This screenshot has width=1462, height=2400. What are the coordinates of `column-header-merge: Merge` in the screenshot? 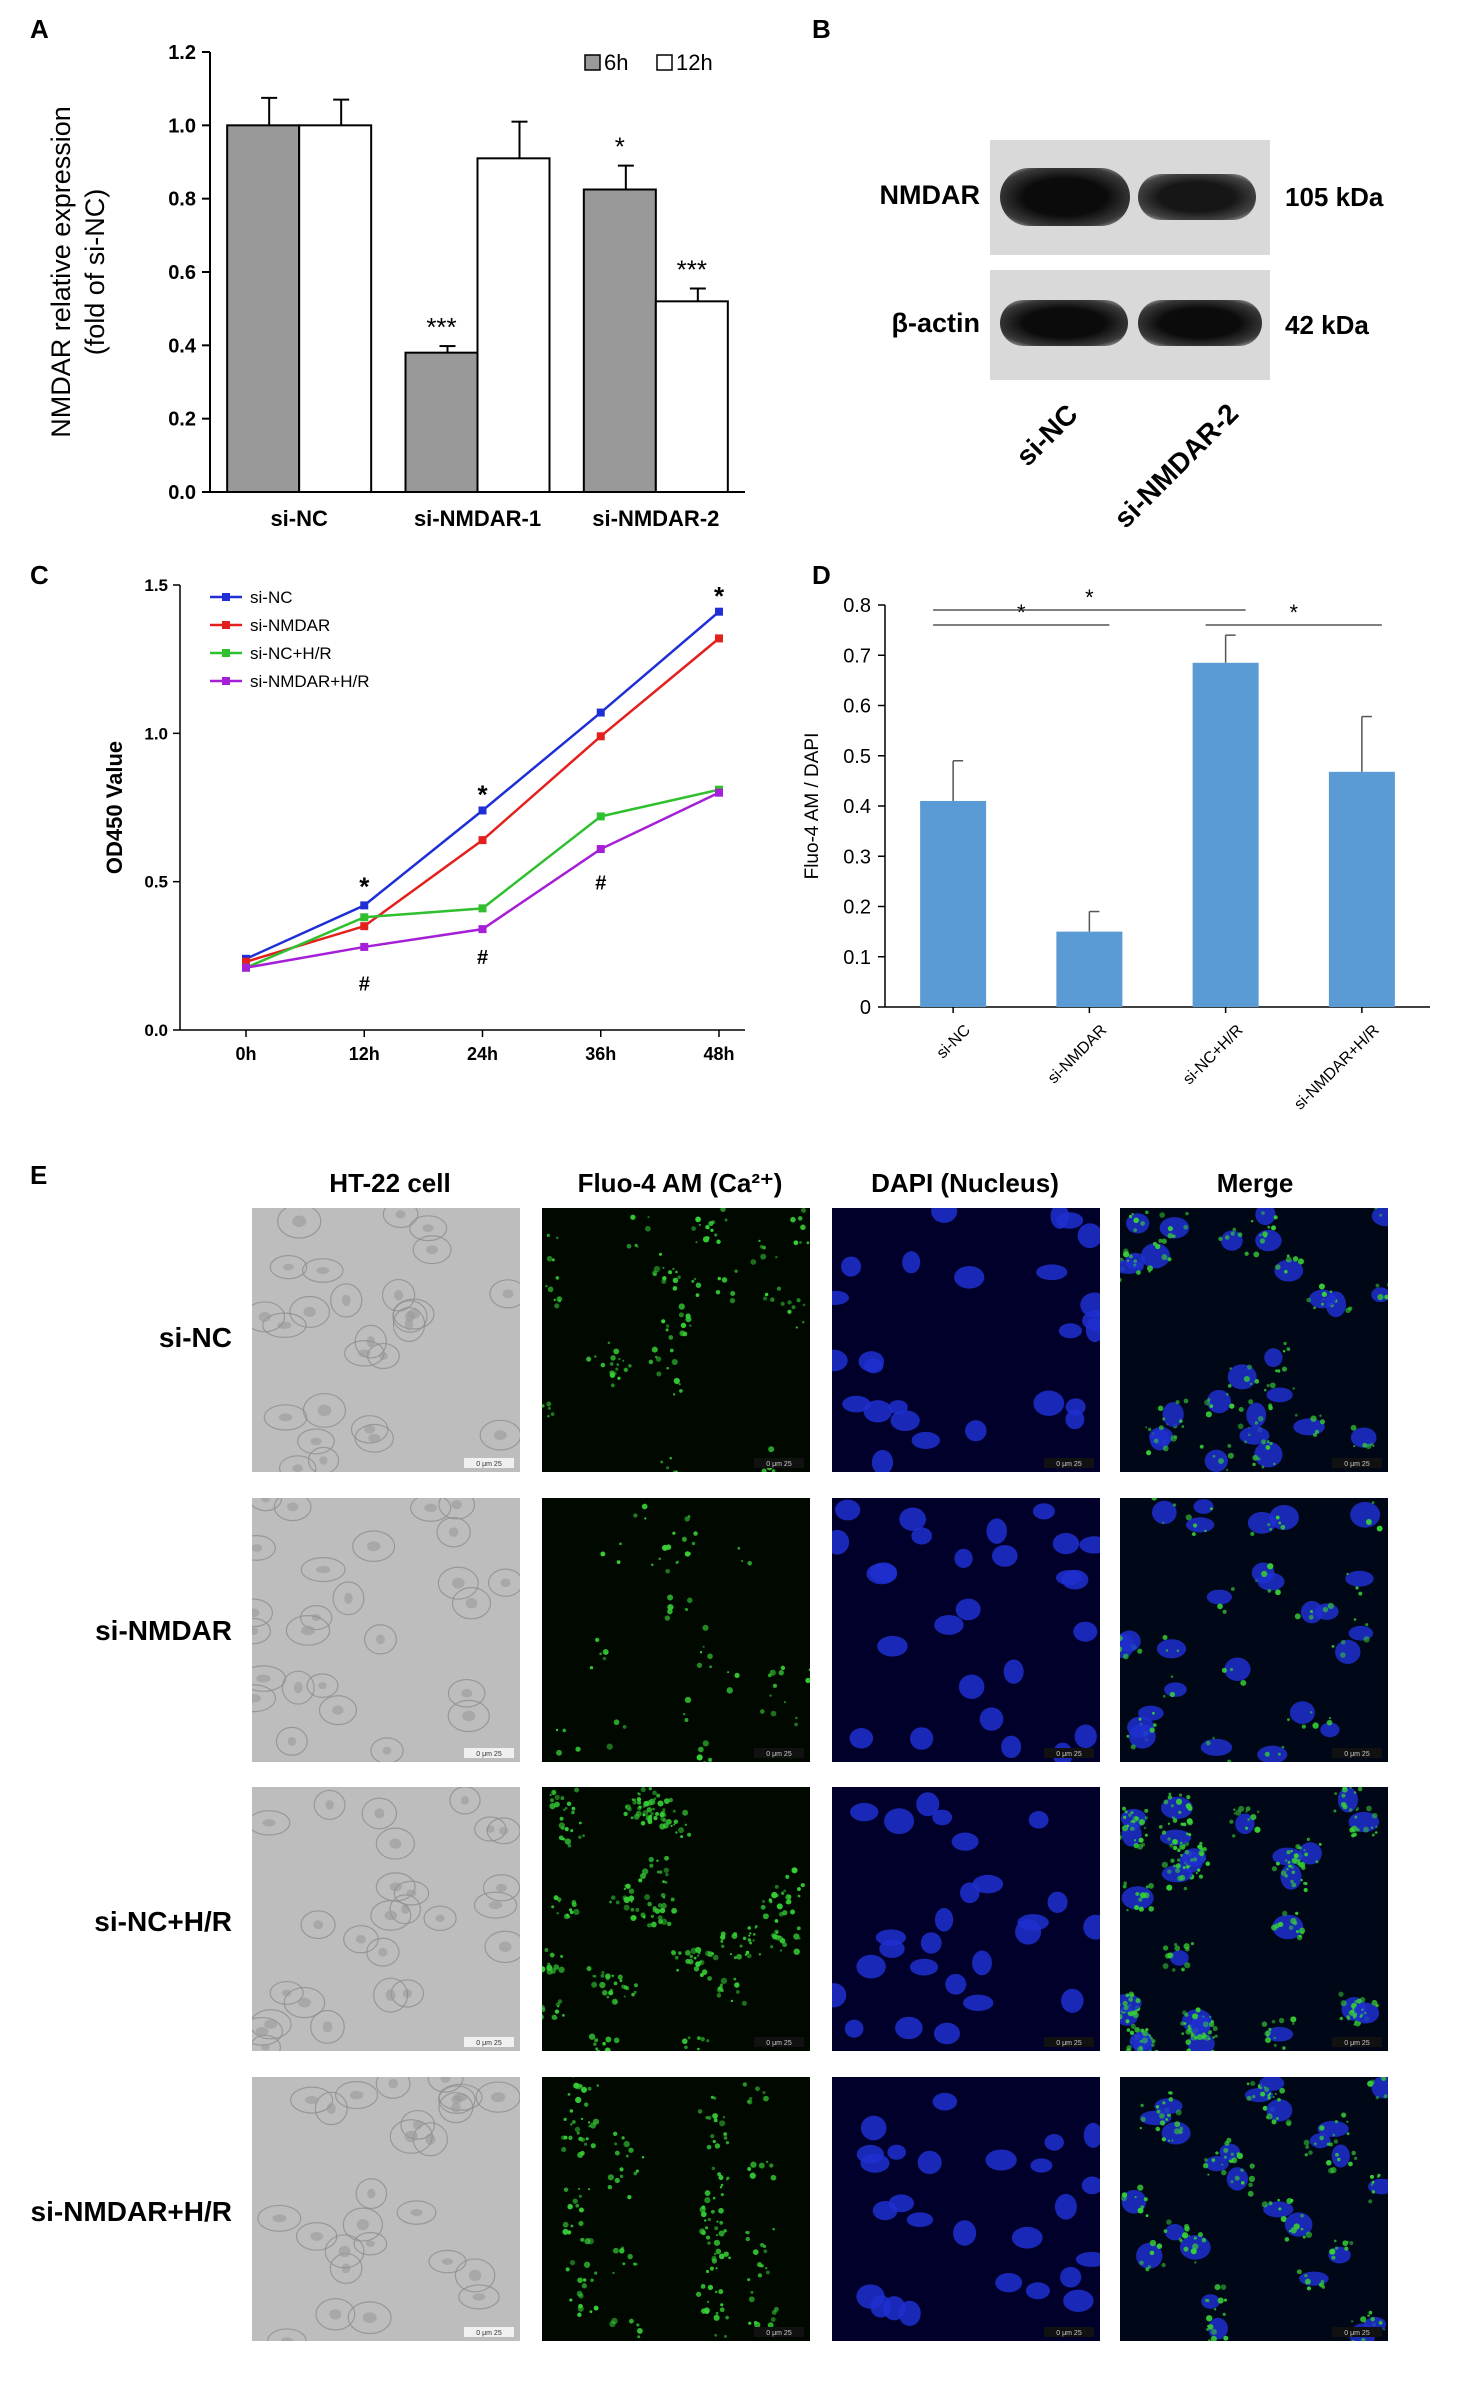 It's located at (1255, 1183).